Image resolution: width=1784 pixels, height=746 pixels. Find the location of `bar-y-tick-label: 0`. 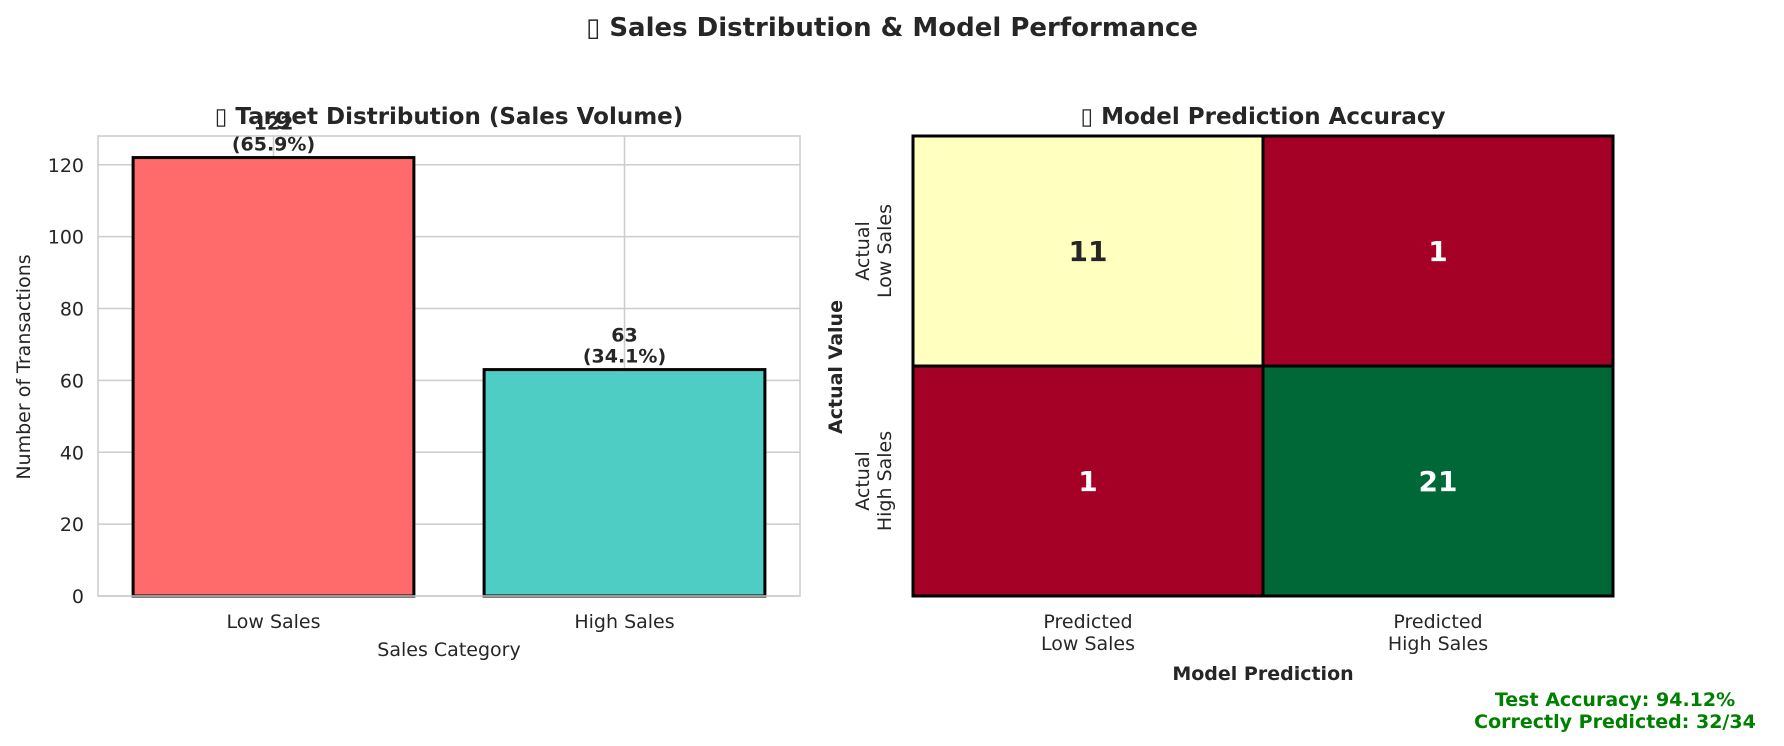

bar-y-tick-label: 0 is located at coordinates (78, 597).